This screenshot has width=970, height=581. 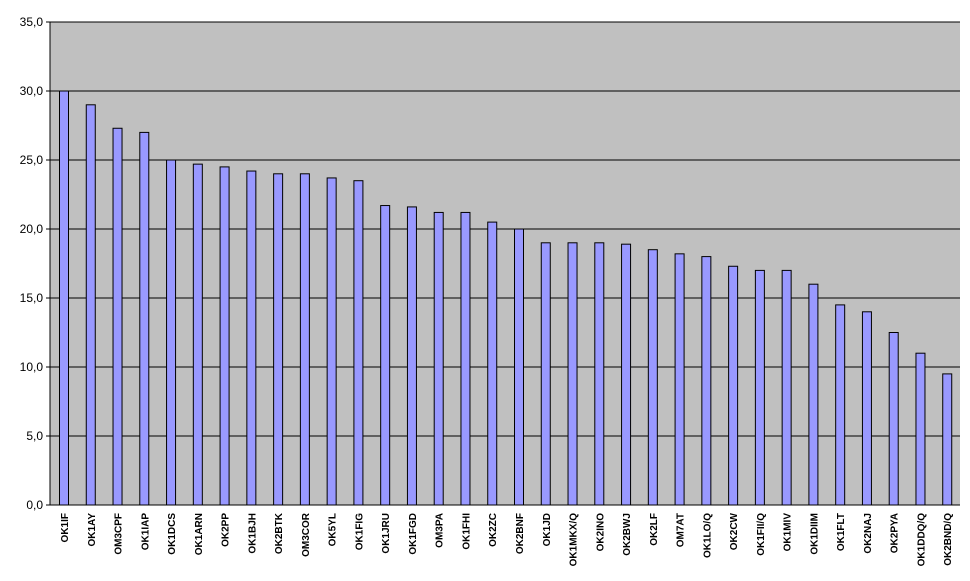 What do you see at coordinates (306, 534) in the screenshot?
I see `x-tick-label: OM3COR` at bounding box center [306, 534].